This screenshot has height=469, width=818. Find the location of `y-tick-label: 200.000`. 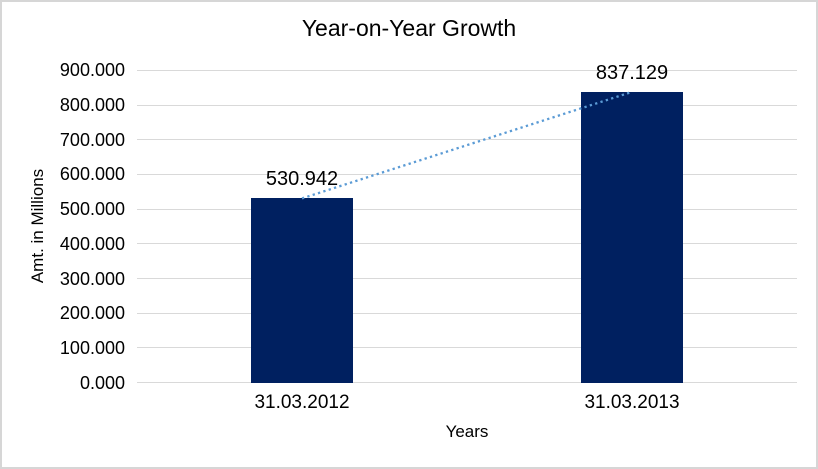

y-tick-label: 200.000 is located at coordinates (92, 313).